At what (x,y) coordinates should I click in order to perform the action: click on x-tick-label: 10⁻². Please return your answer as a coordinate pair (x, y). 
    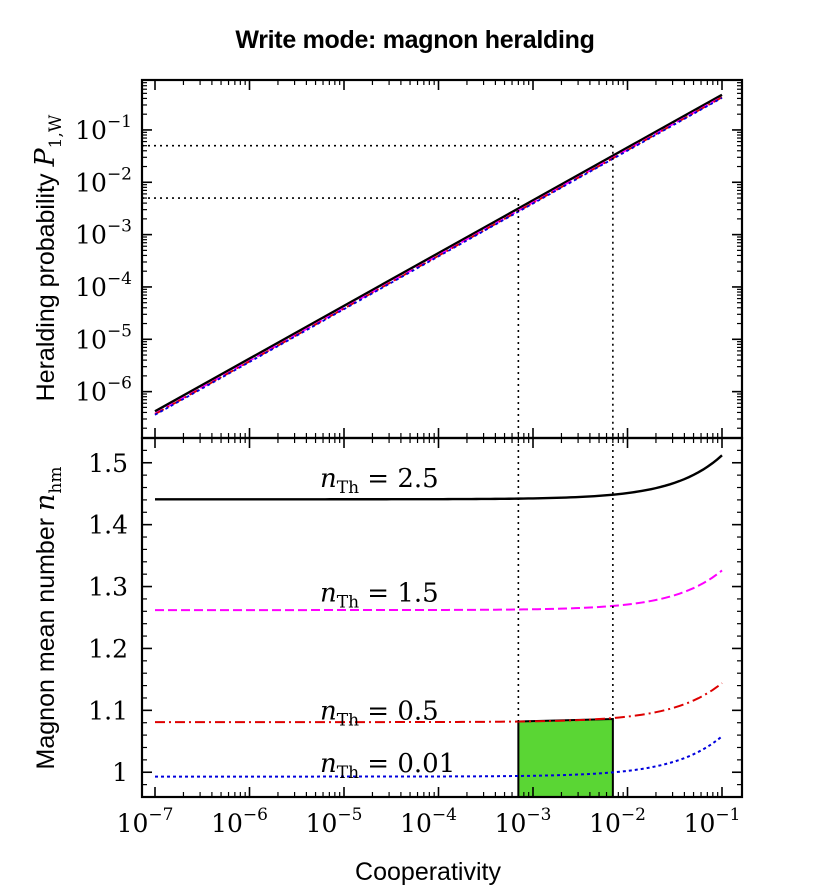
    Looking at the image, I should click on (617, 821).